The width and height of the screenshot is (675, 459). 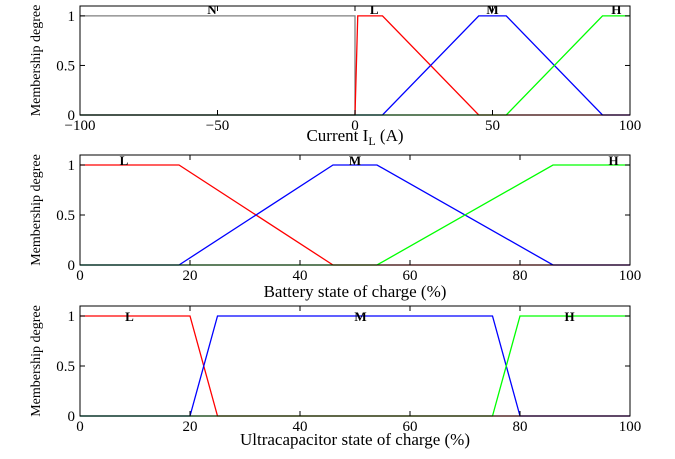 What do you see at coordinates (354, 137) in the screenshot?
I see `x-axis-label: Current IL (A)` at bounding box center [354, 137].